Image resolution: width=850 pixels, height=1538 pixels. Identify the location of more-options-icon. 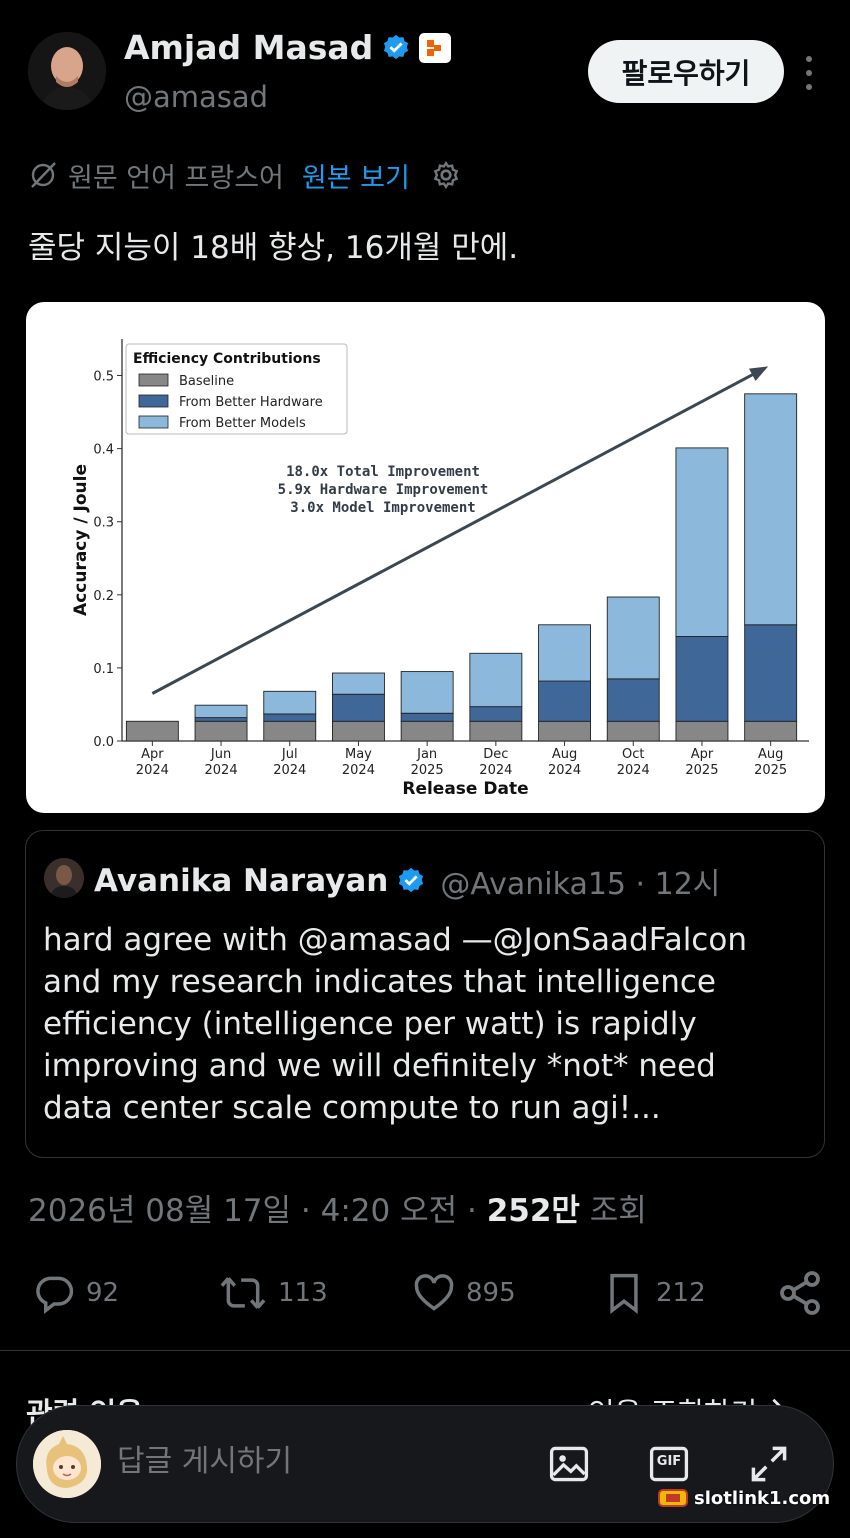
(809, 73).